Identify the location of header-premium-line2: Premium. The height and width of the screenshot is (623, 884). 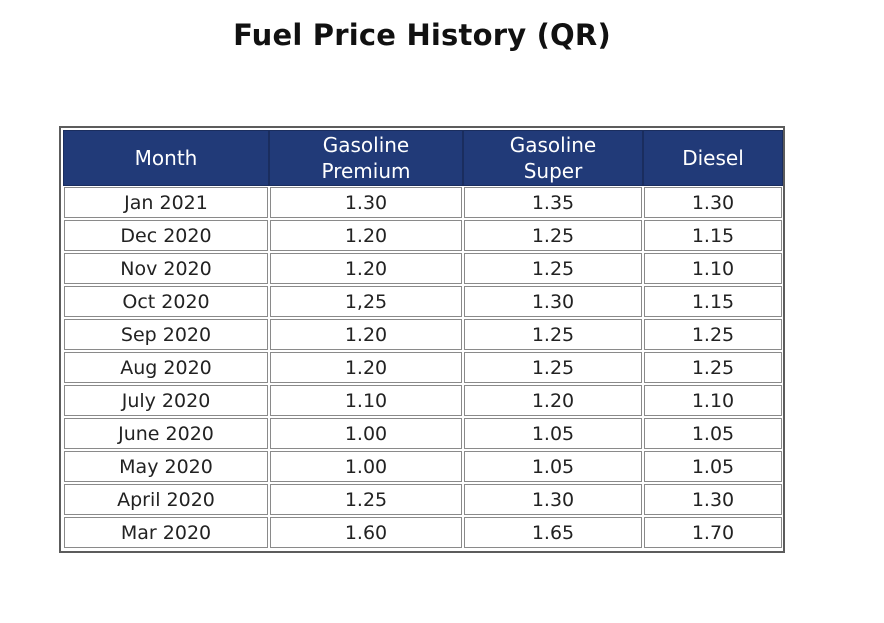
(366, 171).